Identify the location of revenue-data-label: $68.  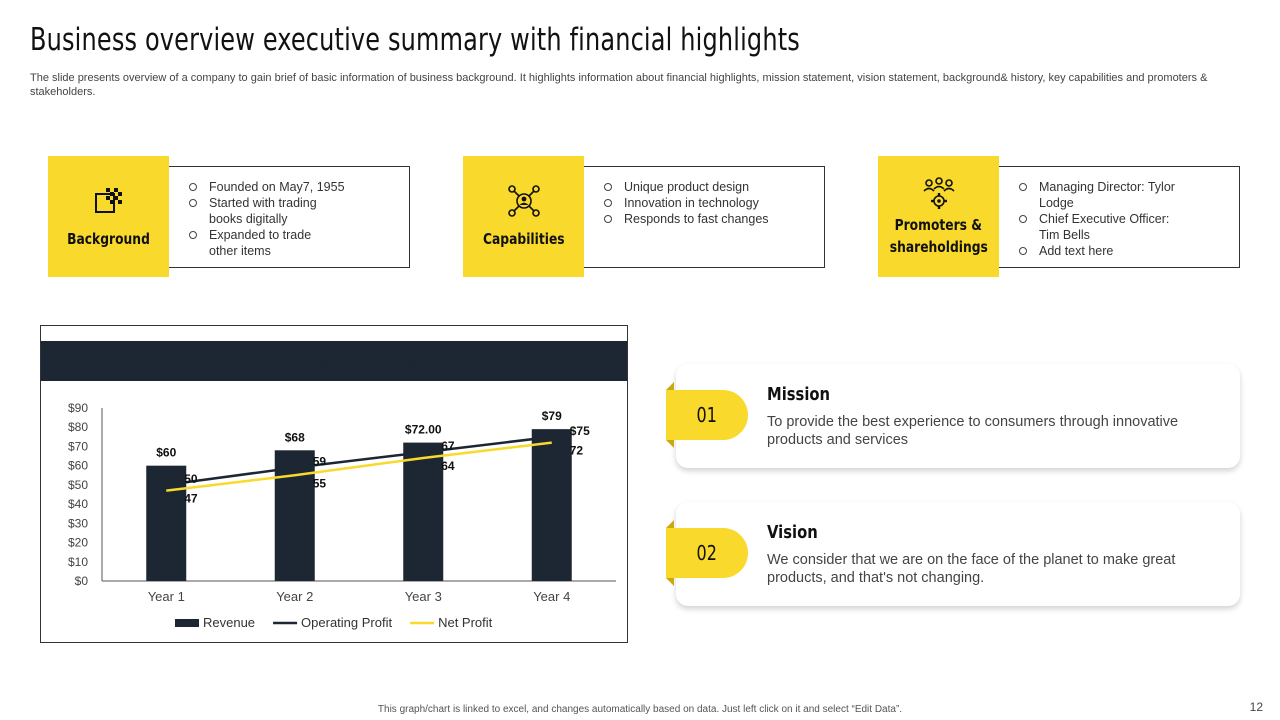
(295, 437).